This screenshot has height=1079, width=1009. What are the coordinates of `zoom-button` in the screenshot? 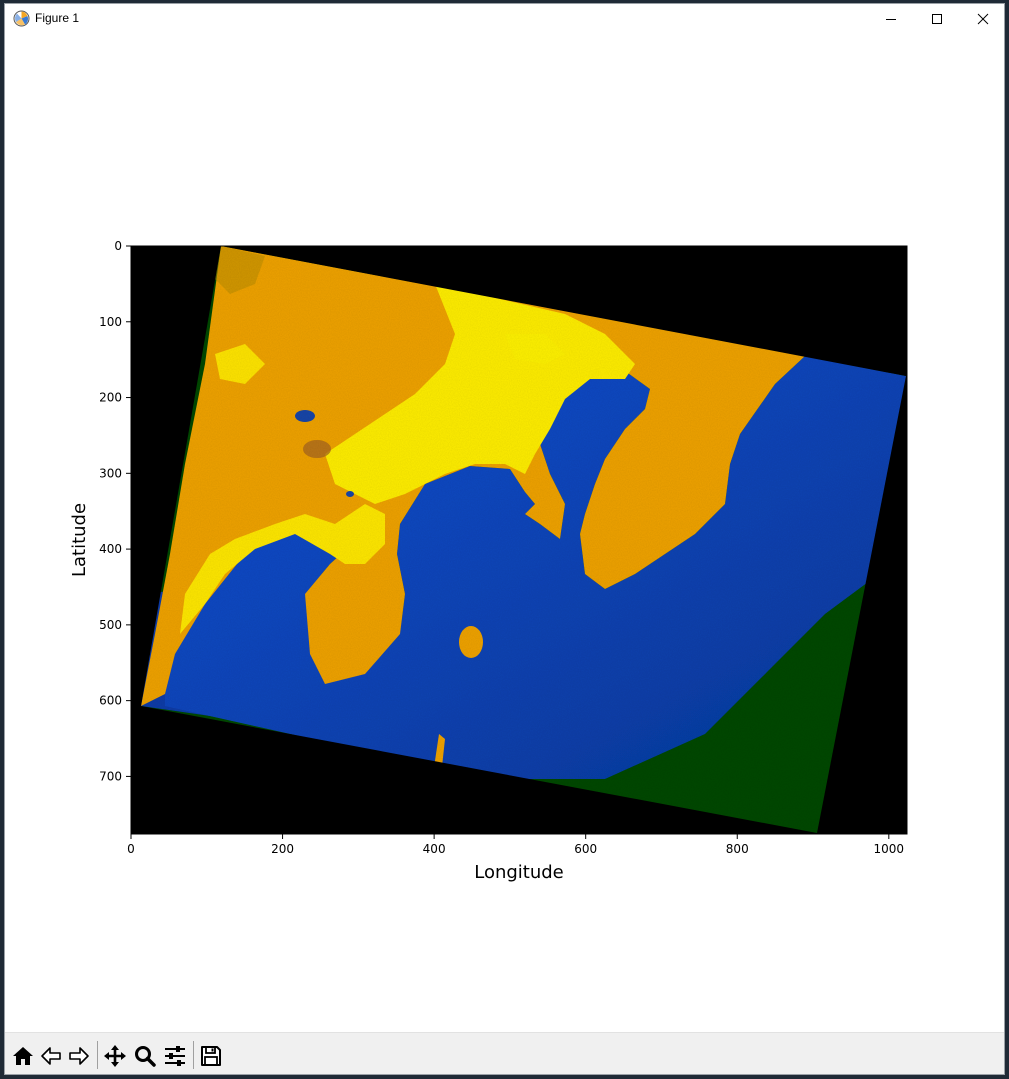 It's located at (145, 1056).